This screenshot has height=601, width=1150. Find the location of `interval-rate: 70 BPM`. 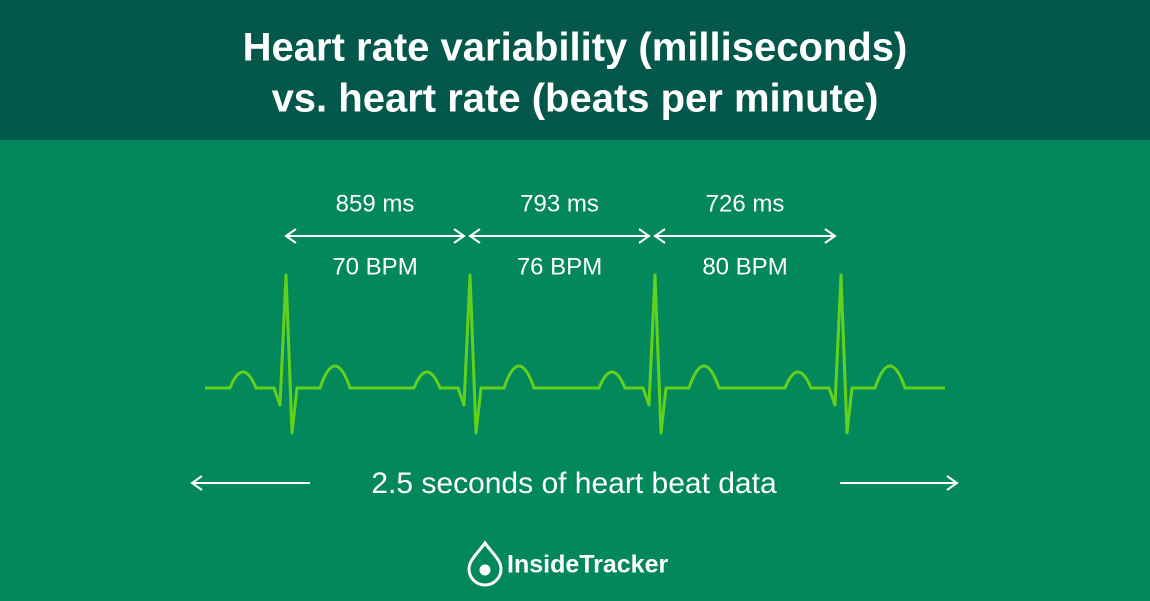

interval-rate: 70 BPM is located at coordinates (374, 266).